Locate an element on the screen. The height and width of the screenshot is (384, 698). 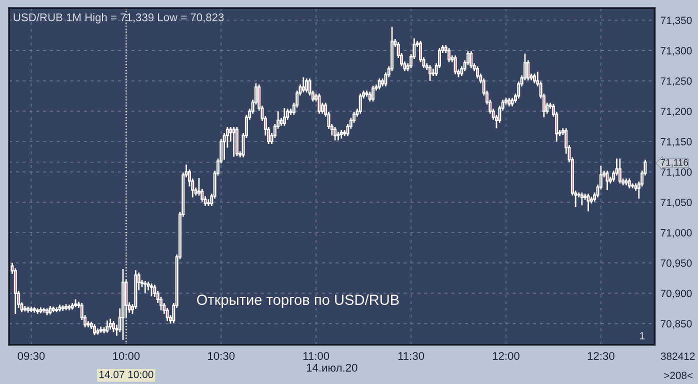
y-tick-label: 70,900 is located at coordinates (676, 294).